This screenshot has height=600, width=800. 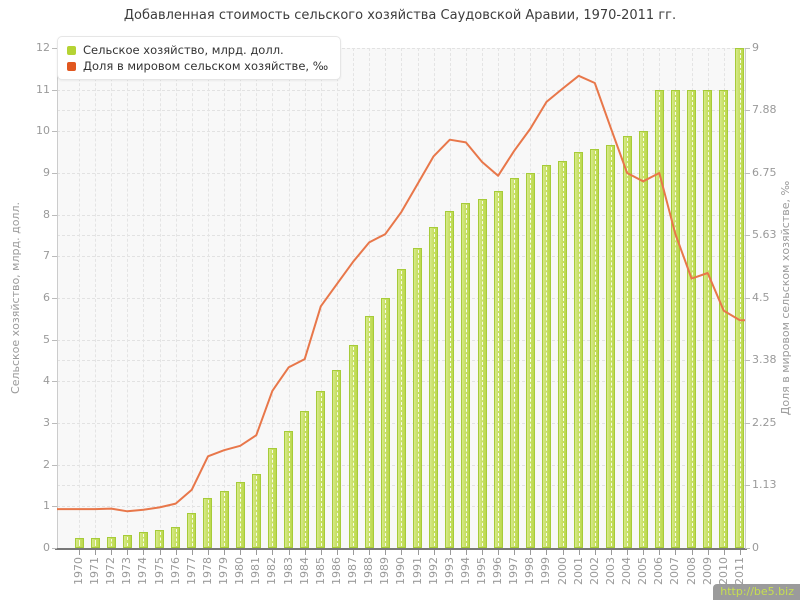 What do you see at coordinates (418, 398) in the screenshot?
I see `bar-1991` at bounding box center [418, 398].